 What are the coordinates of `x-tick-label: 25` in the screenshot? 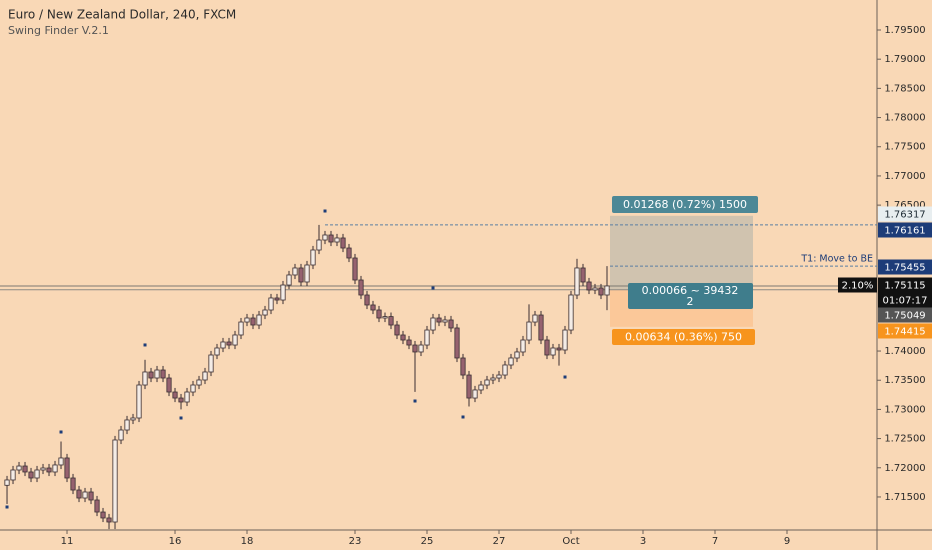 It's located at (427, 541).